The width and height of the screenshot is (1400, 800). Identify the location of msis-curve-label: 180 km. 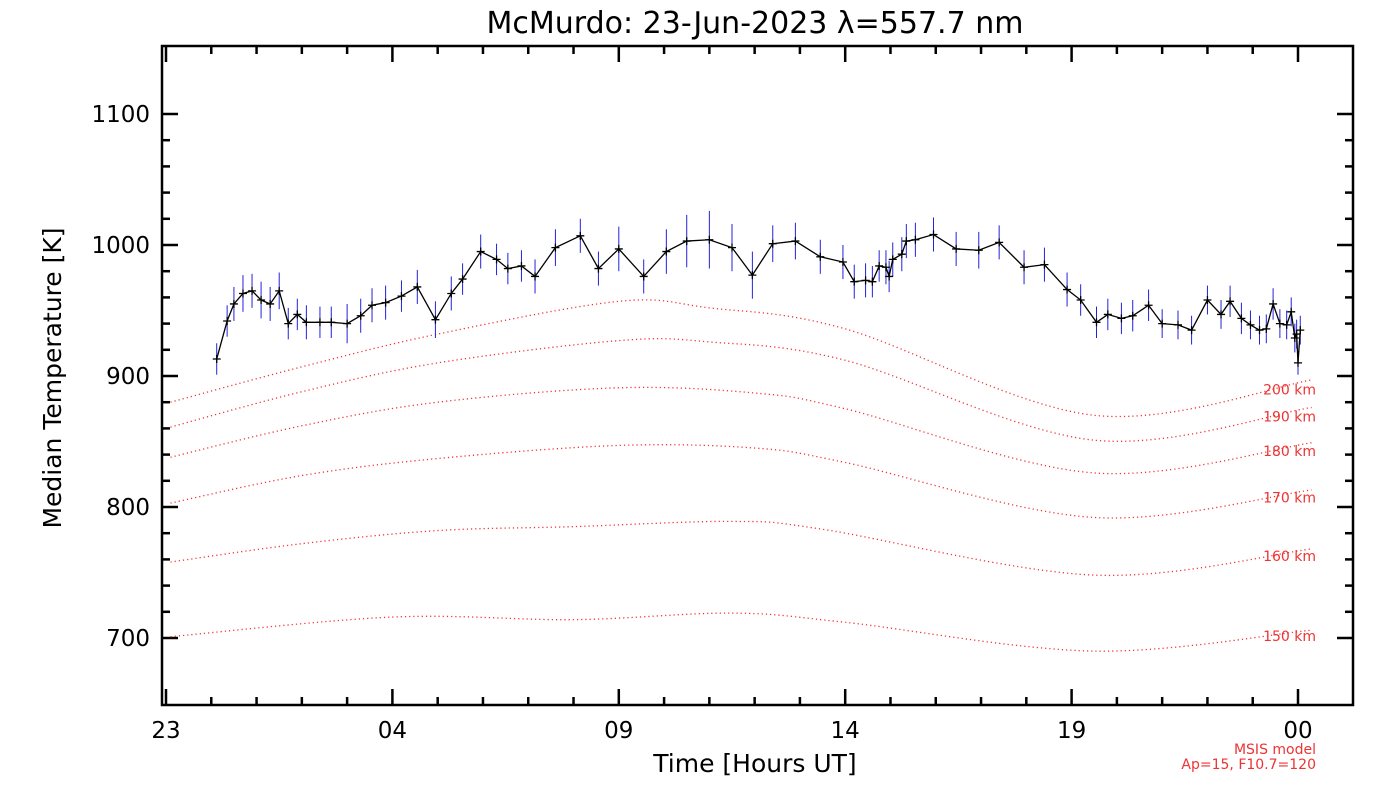
(1289, 452).